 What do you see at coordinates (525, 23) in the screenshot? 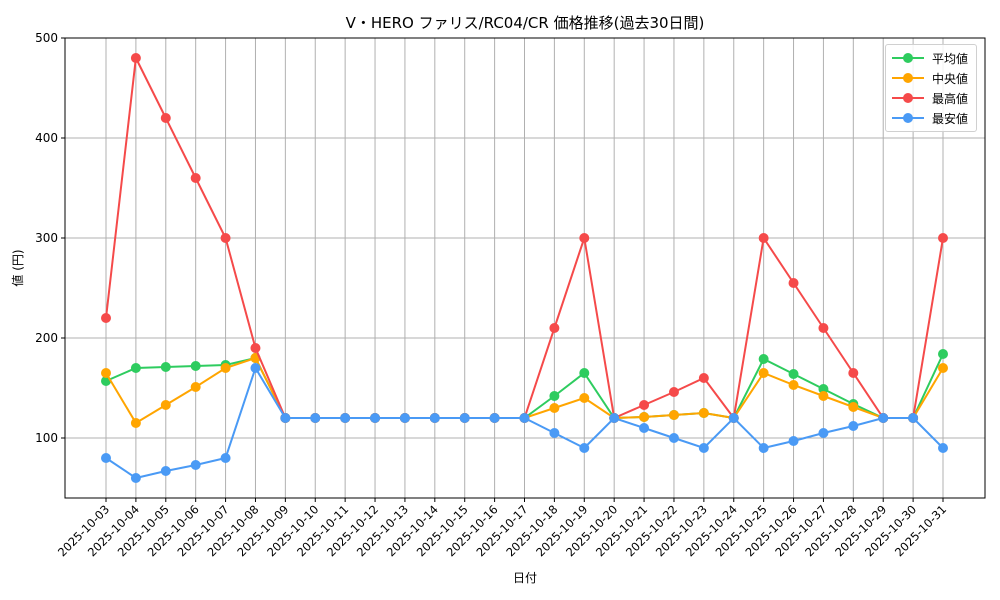
I see `chart-title: V・HERO ファリス/RC04/CR 価格推移(過去30日間)` at bounding box center [525, 23].